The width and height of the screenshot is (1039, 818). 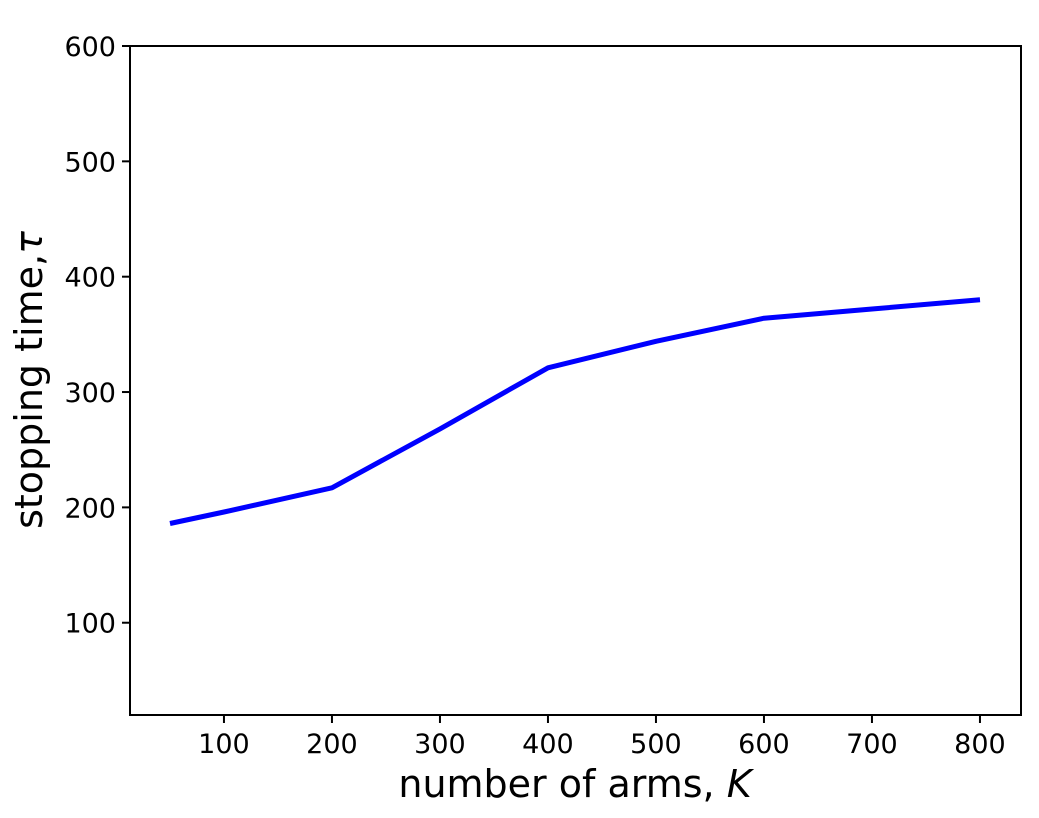 I want to click on x-tick-label: 400, so click(x=548, y=744).